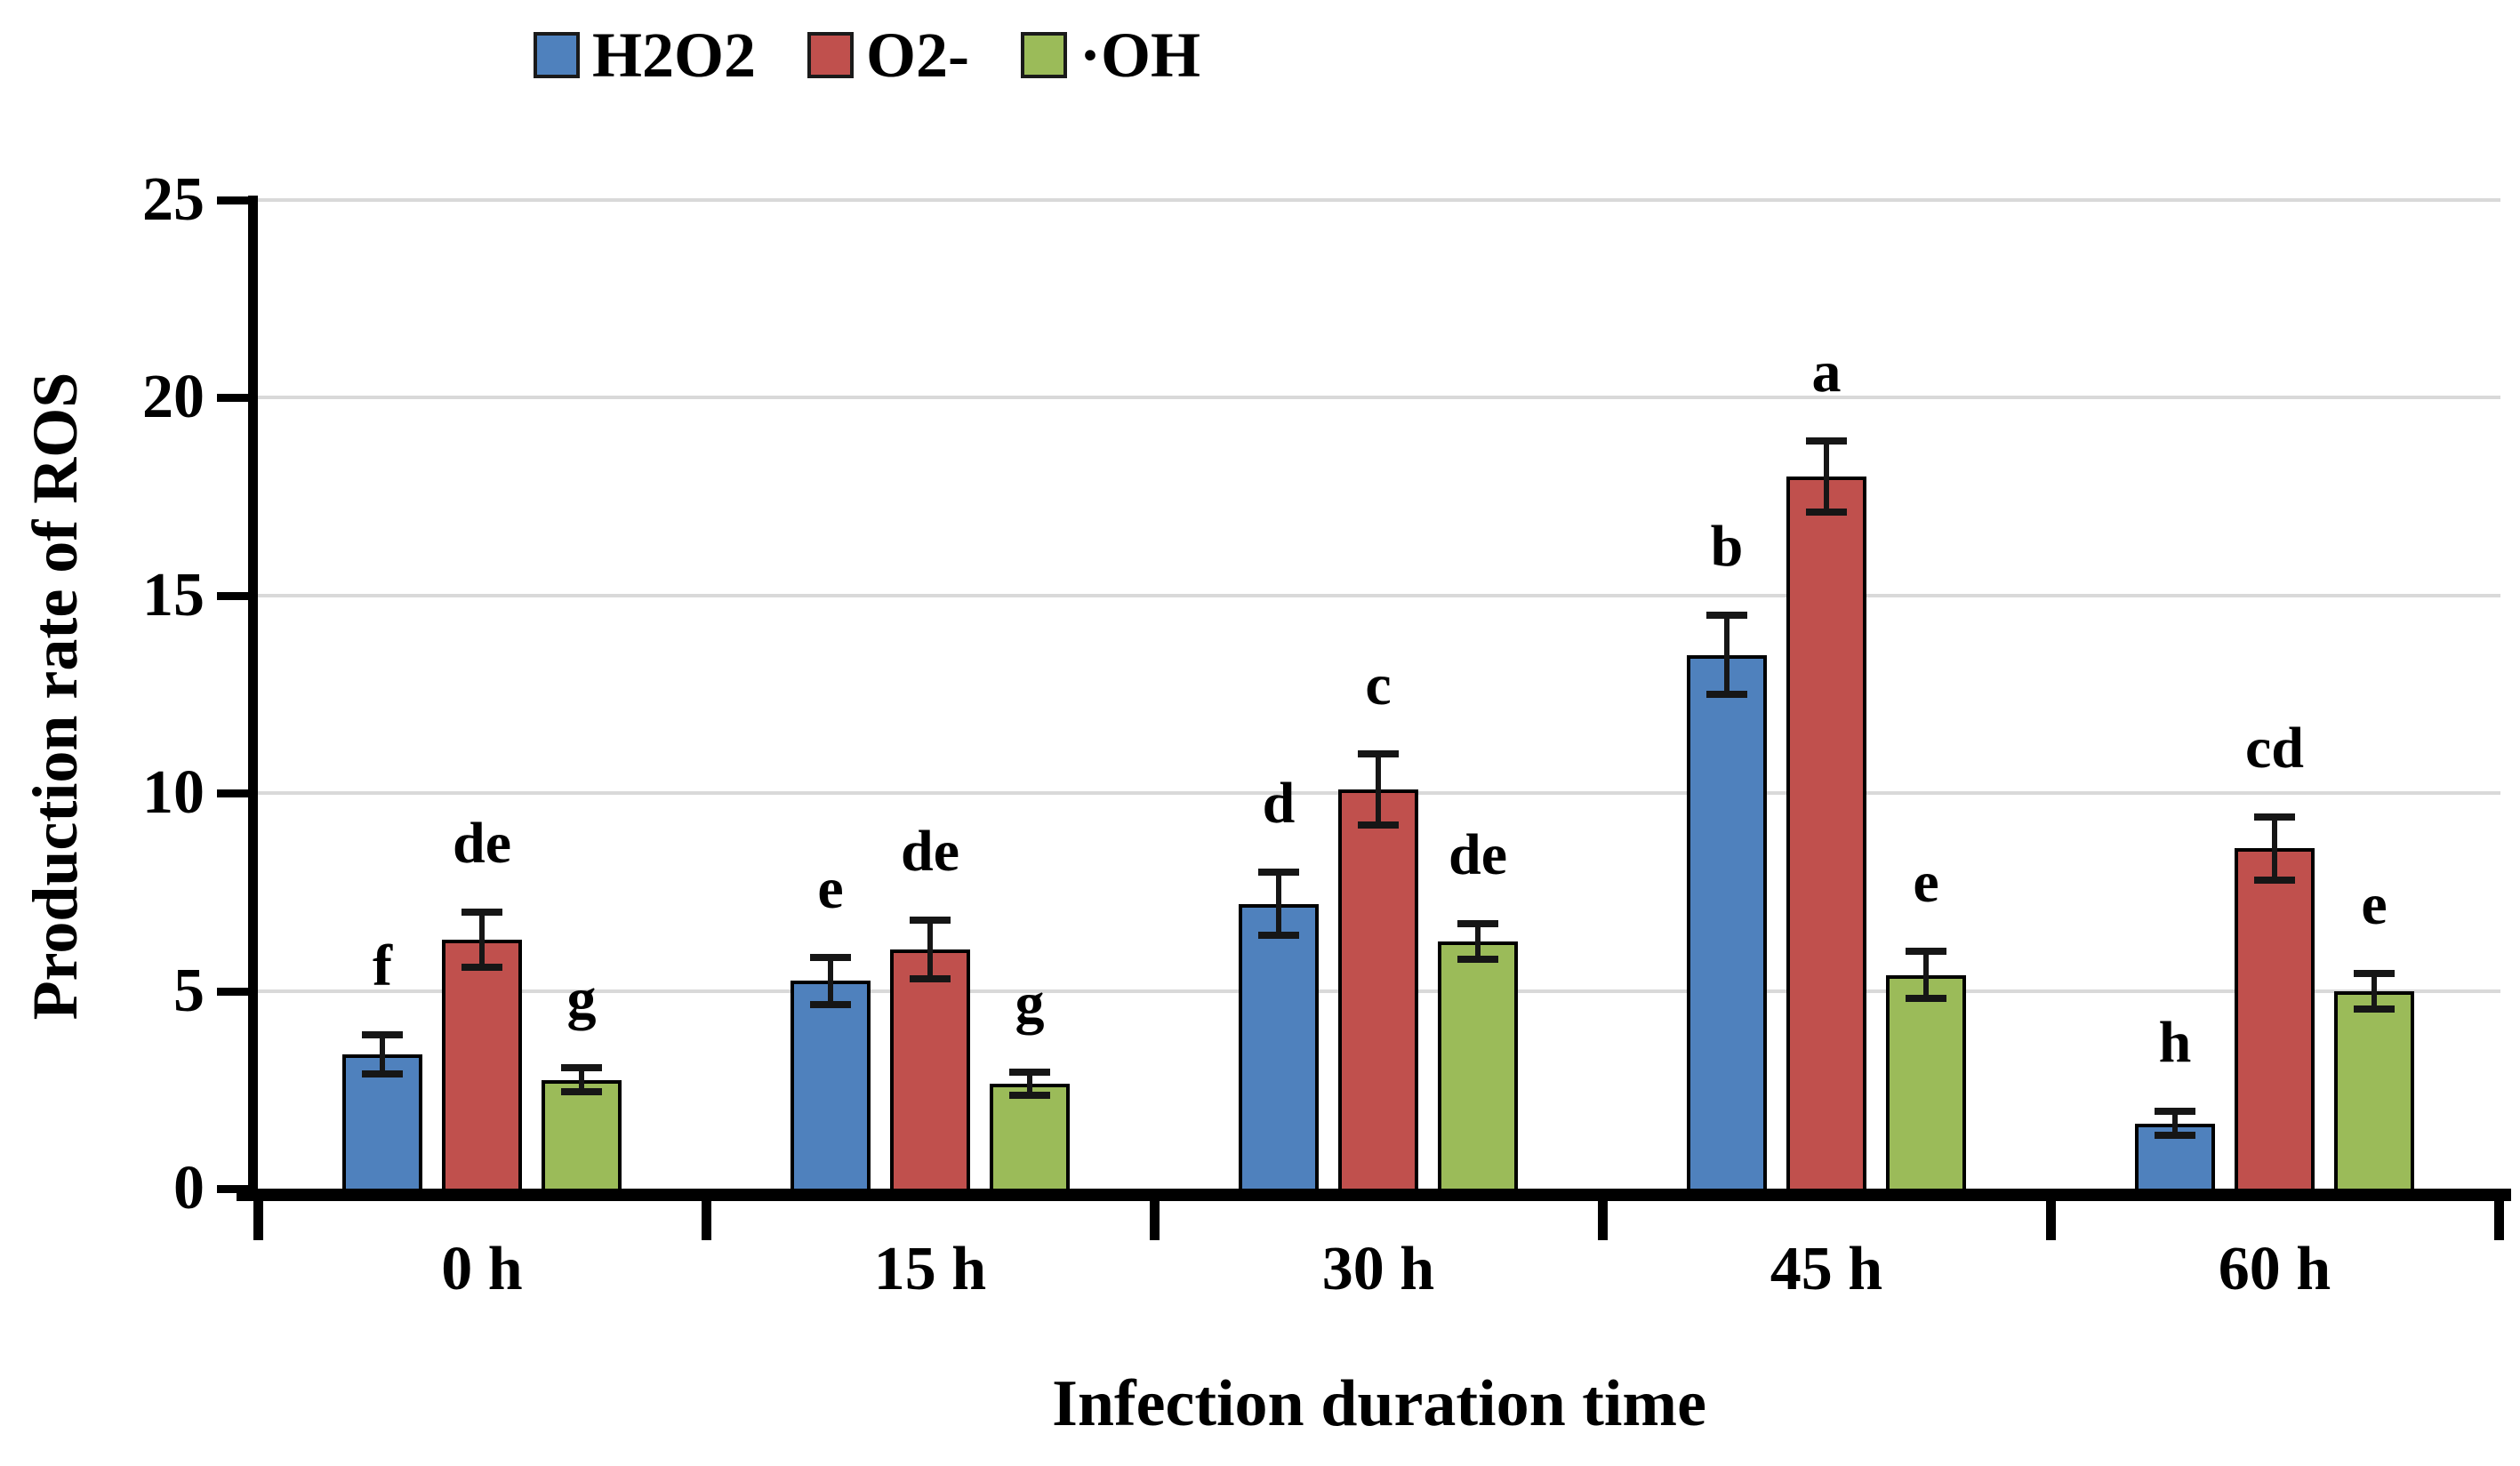 The image size is (2520, 1466). What do you see at coordinates (1727, 547) in the screenshot?
I see `sig-letter-b-45h: b` at bounding box center [1727, 547].